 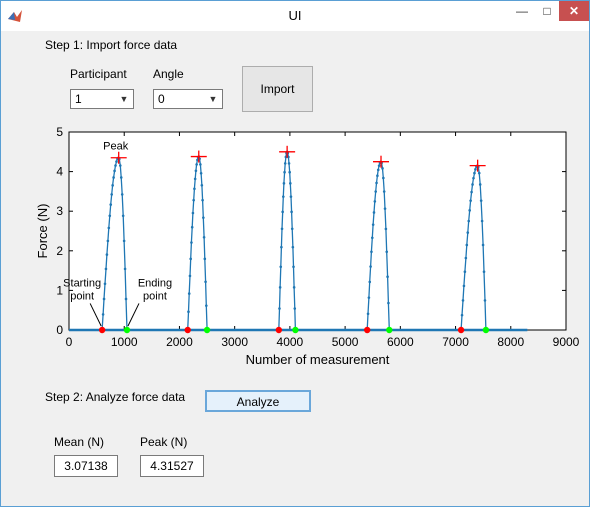 I want to click on maximize-button: □, so click(x=547, y=11).